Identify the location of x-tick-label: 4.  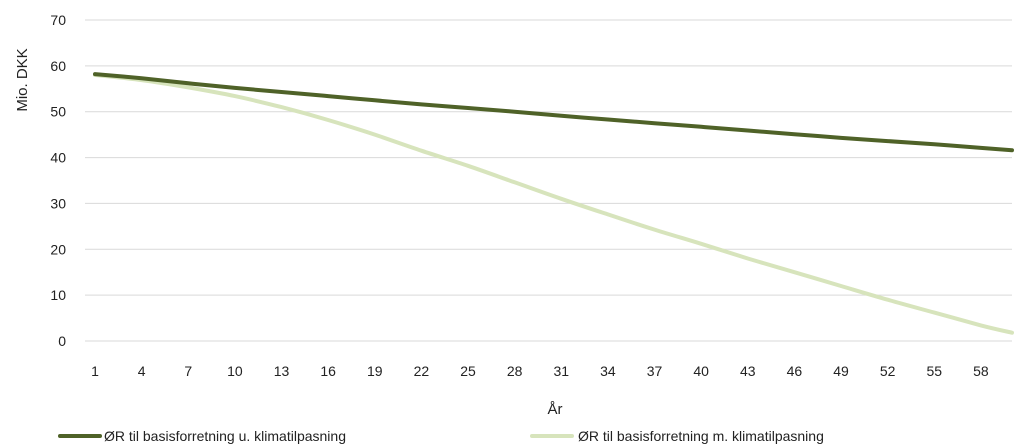
(142, 371).